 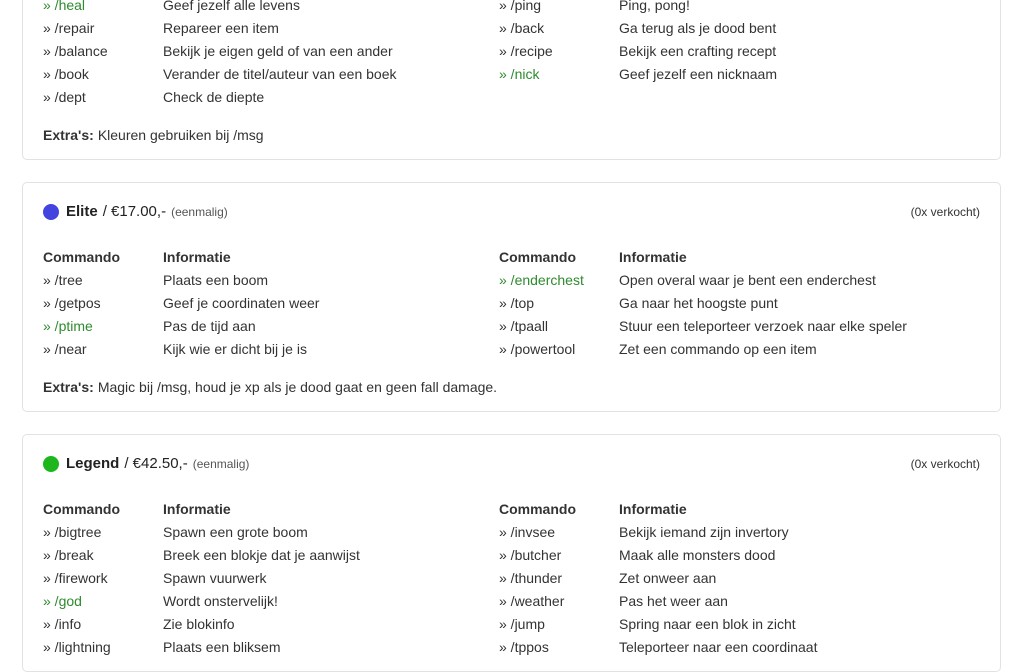 I want to click on command-cell: » /jump, so click(x=522, y=624).